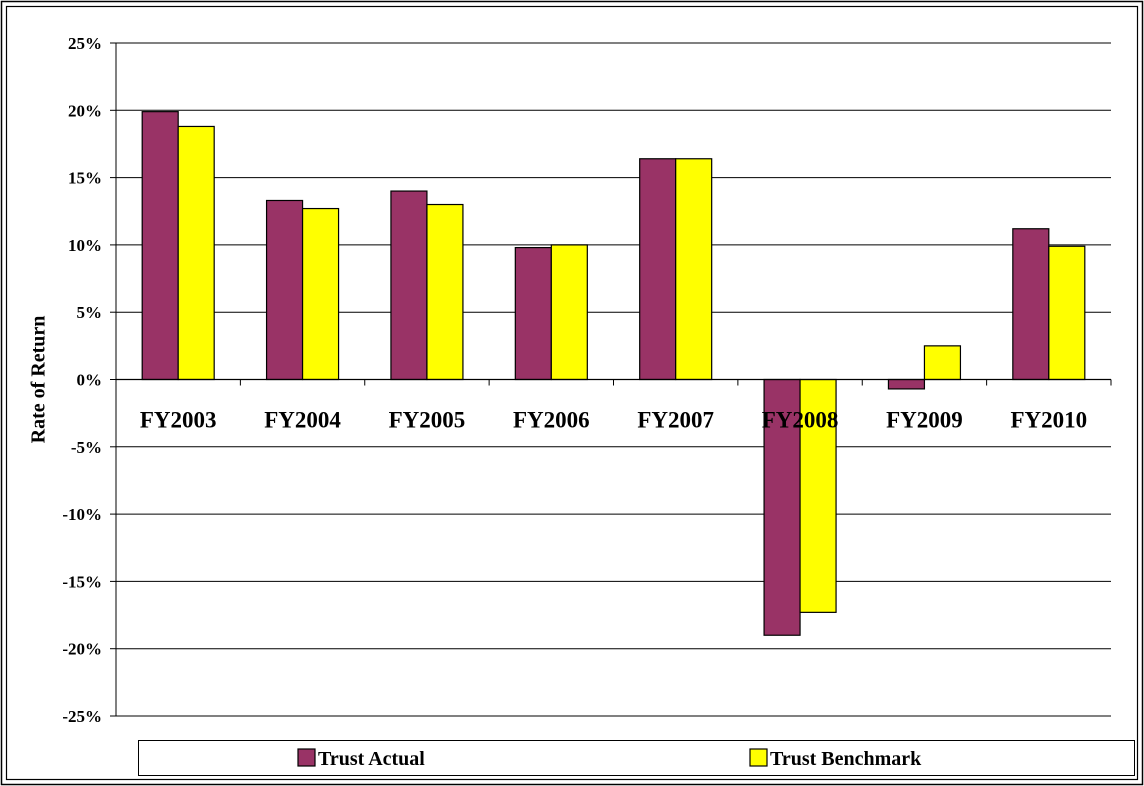  I want to click on legend-label: Trust Actual, so click(371, 759).